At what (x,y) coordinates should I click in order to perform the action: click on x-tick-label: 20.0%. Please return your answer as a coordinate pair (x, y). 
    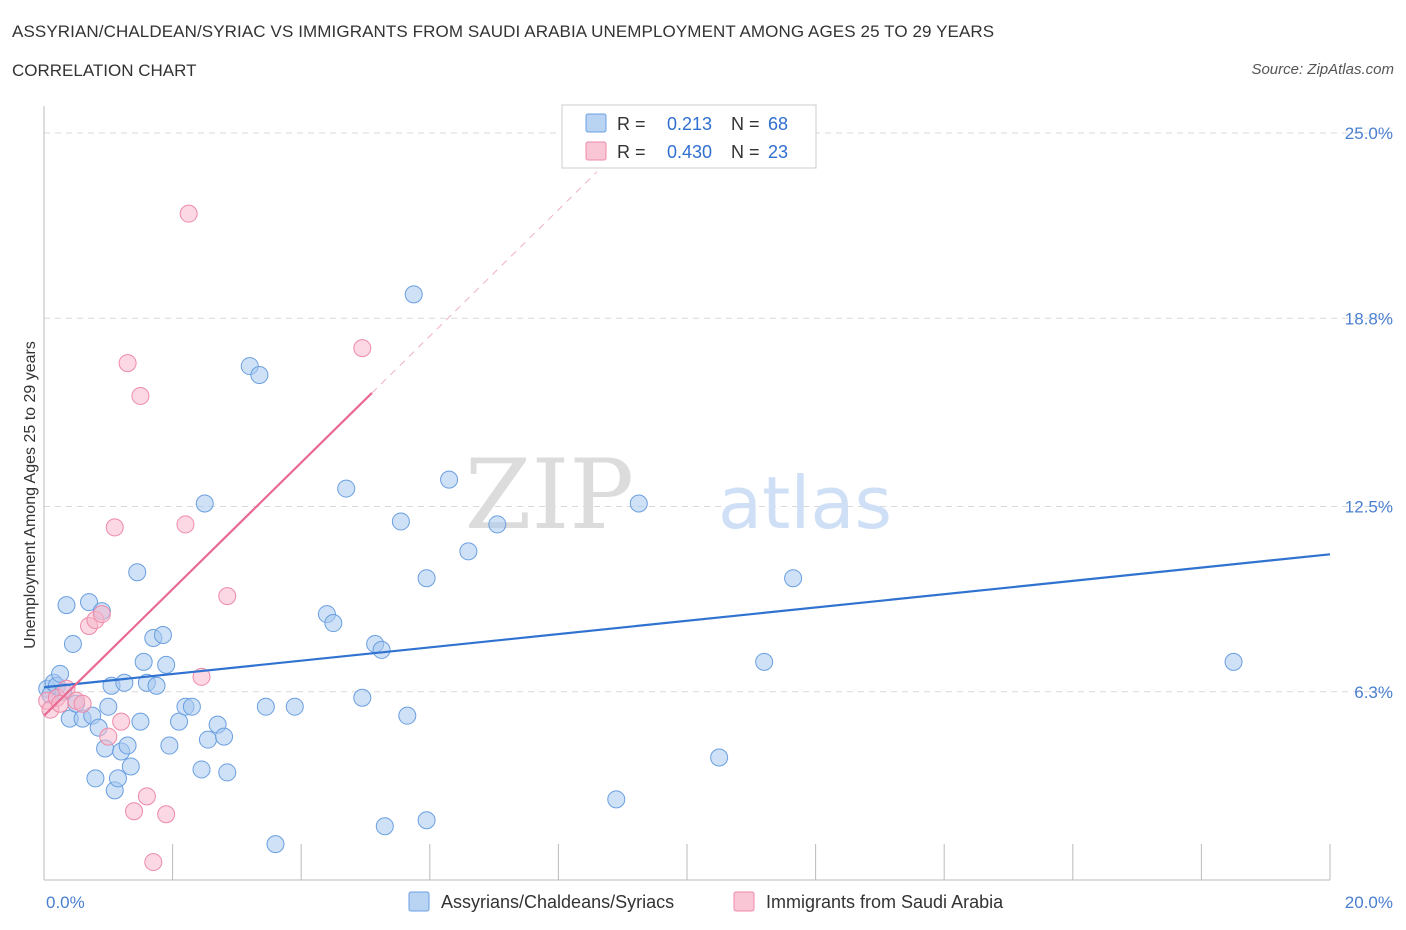
    Looking at the image, I should click on (1369, 902).